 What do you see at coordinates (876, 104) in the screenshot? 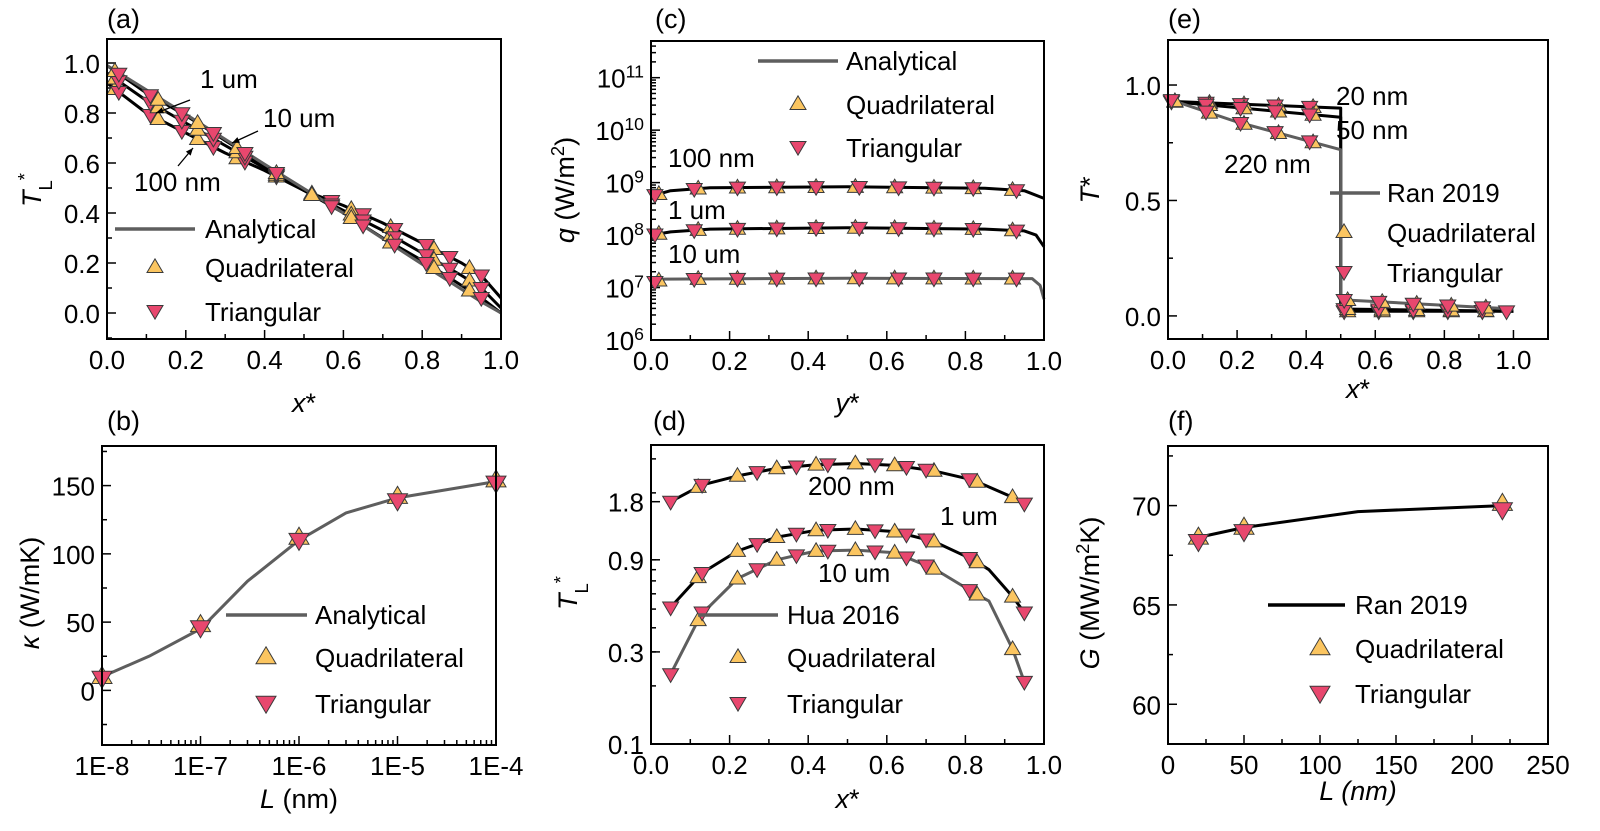
I see `legend: Analytical Quadrilateral Triangular` at bounding box center [876, 104].